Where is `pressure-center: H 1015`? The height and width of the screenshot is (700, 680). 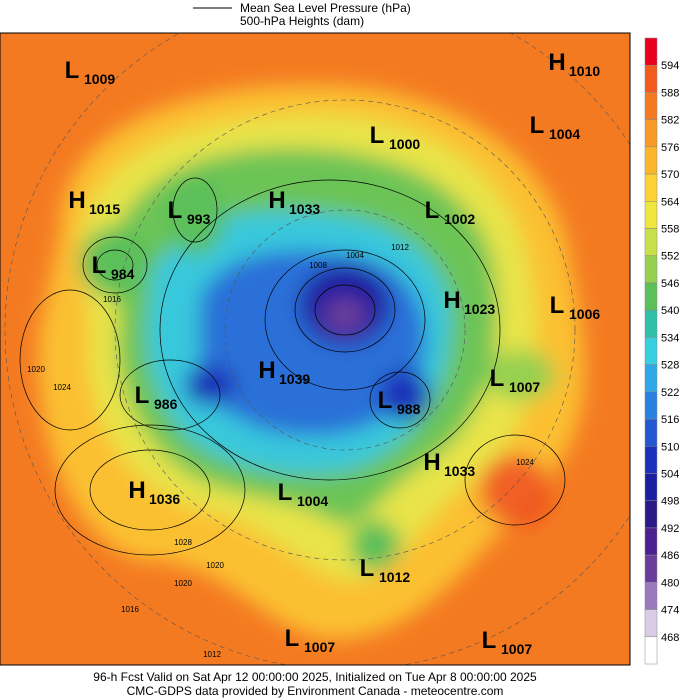
pressure-center: H 1015 is located at coordinates (94, 202).